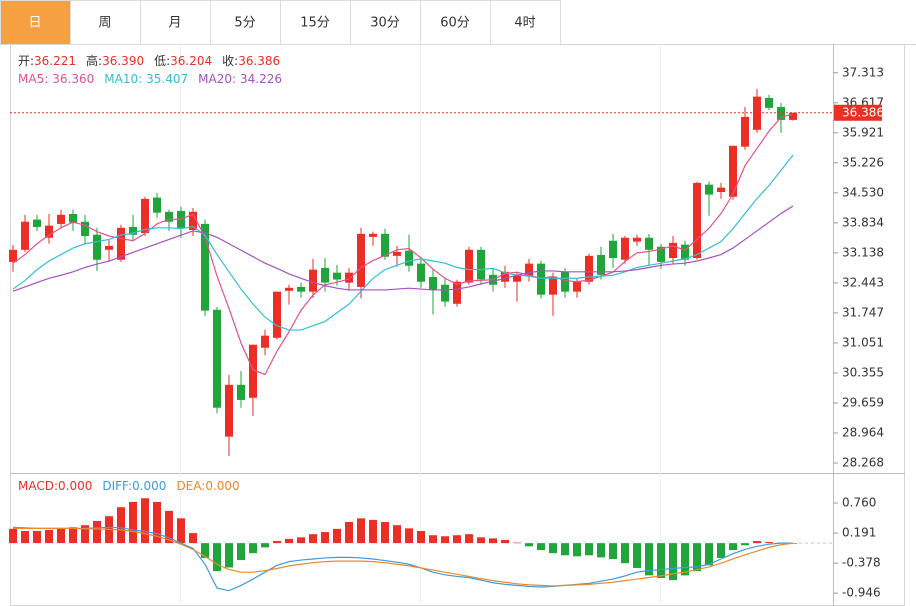 The height and width of the screenshot is (606, 916). What do you see at coordinates (261, 79) in the screenshot?
I see `legend-value: 34.226` at bounding box center [261, 79].